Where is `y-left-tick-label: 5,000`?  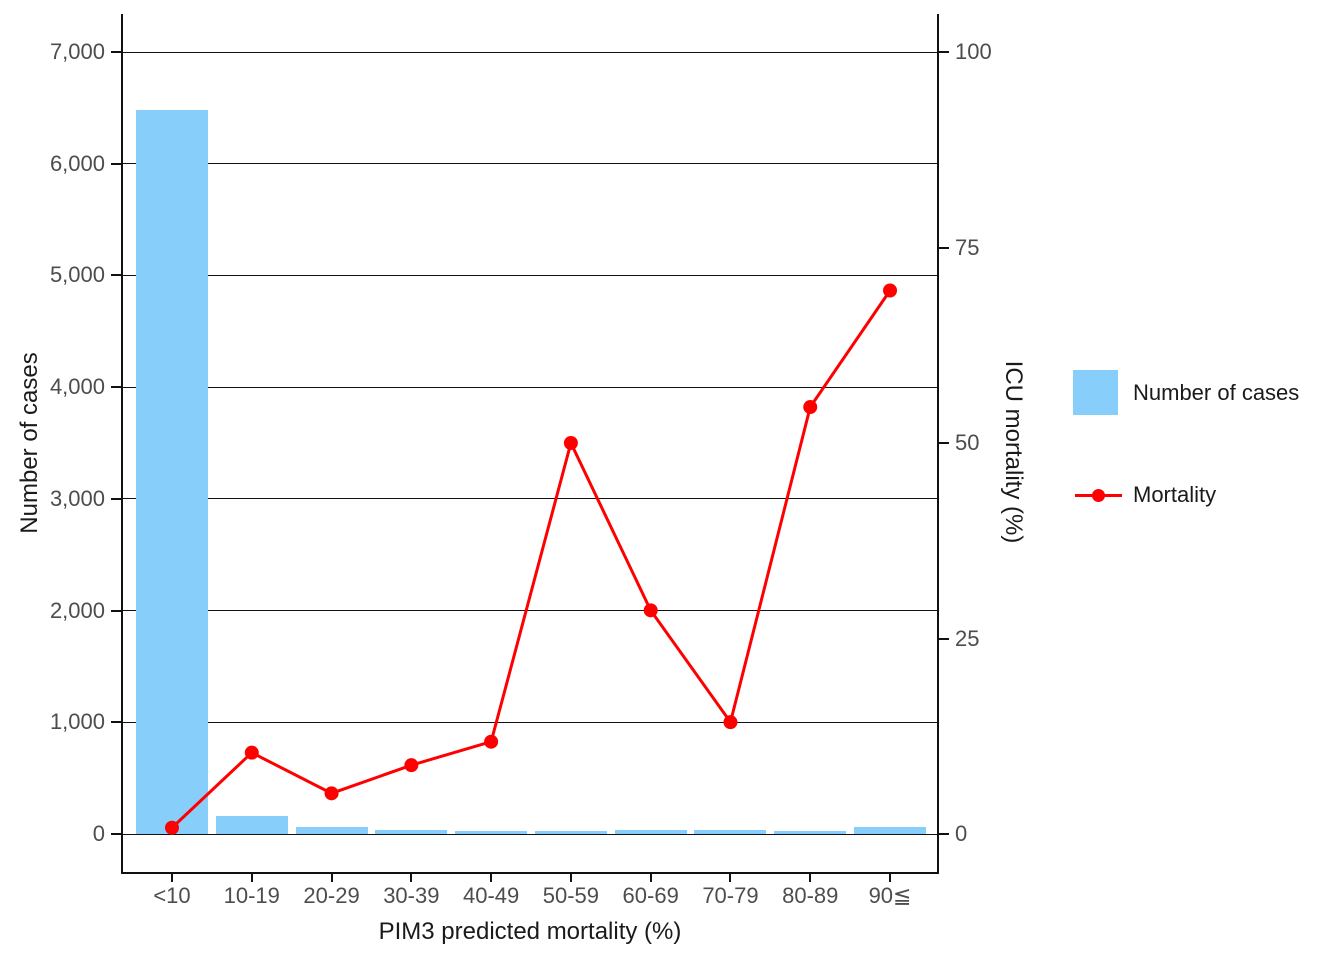 y-left-tick-label: 5,000 is located at coordinates (77, 275).